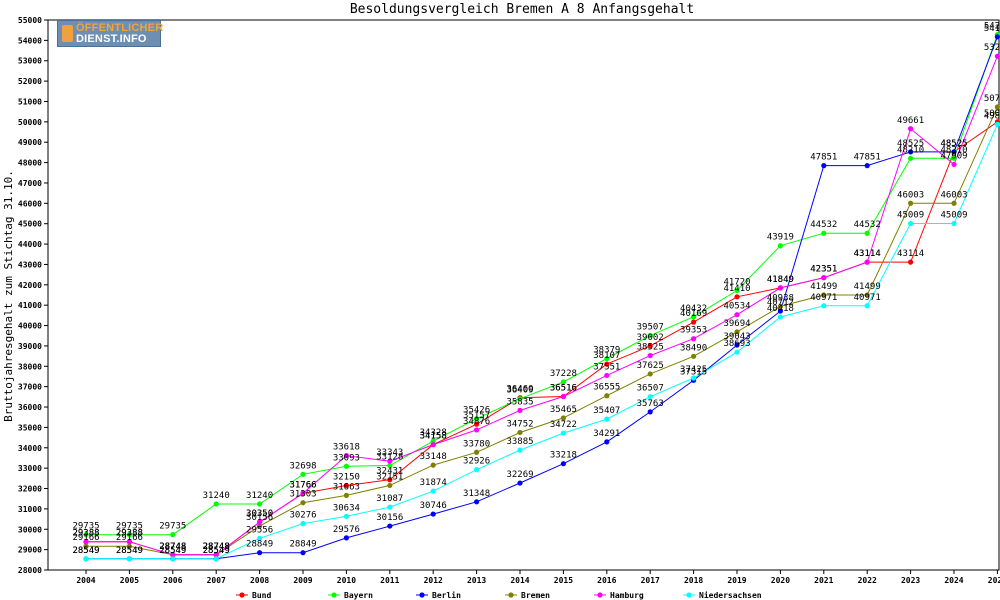  I want to click on x-tick-label: 2004, so click(85, 580).